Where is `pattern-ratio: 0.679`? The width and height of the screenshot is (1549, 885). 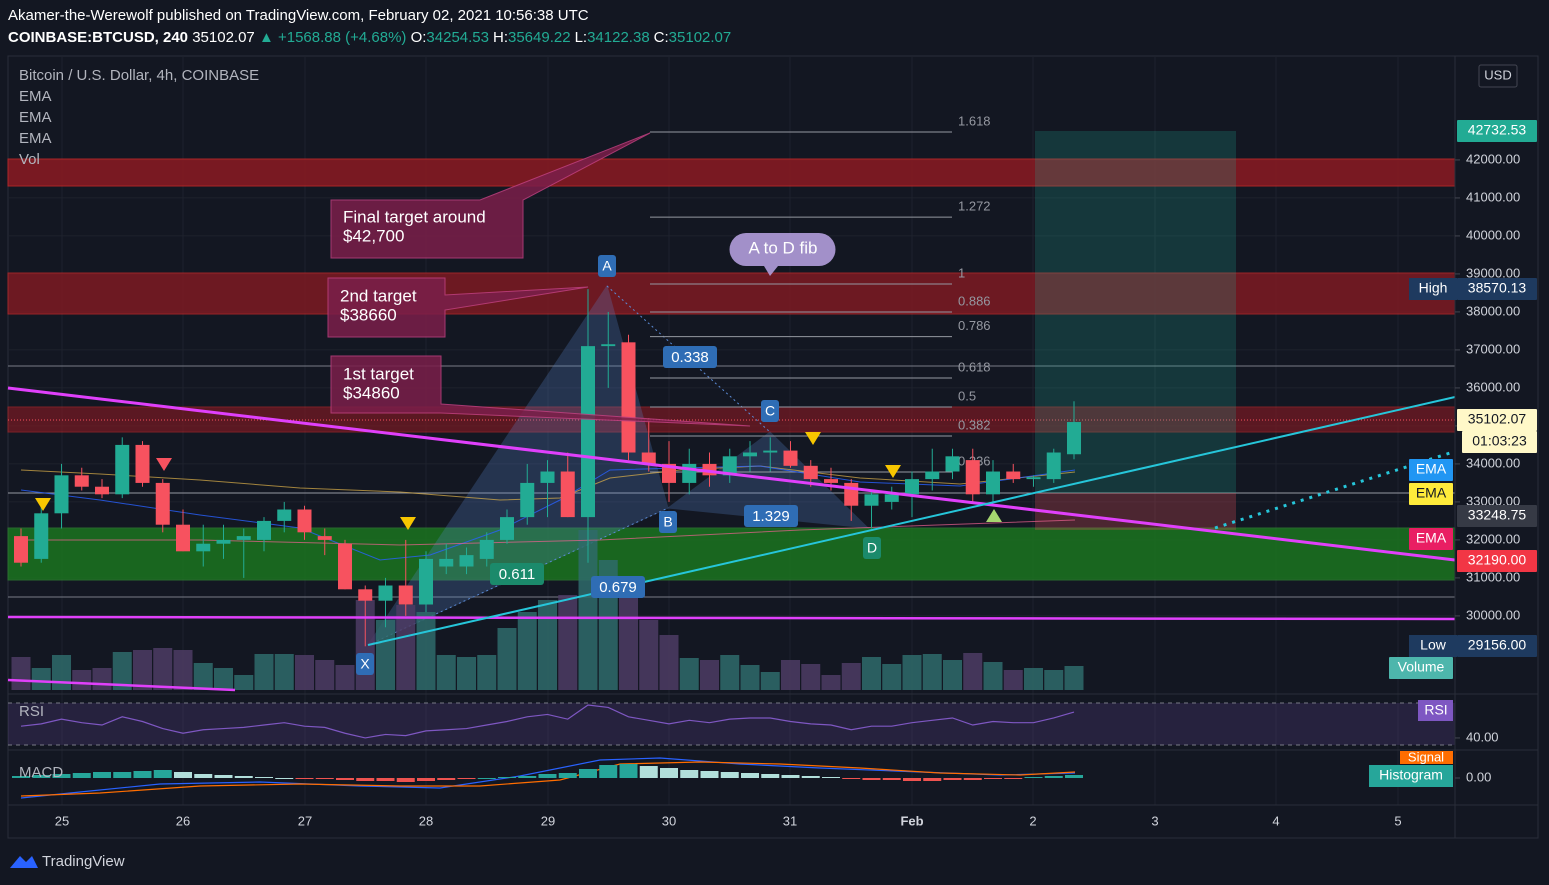 pattern-ratio: 0.679 is located at coordinates (618, 587).